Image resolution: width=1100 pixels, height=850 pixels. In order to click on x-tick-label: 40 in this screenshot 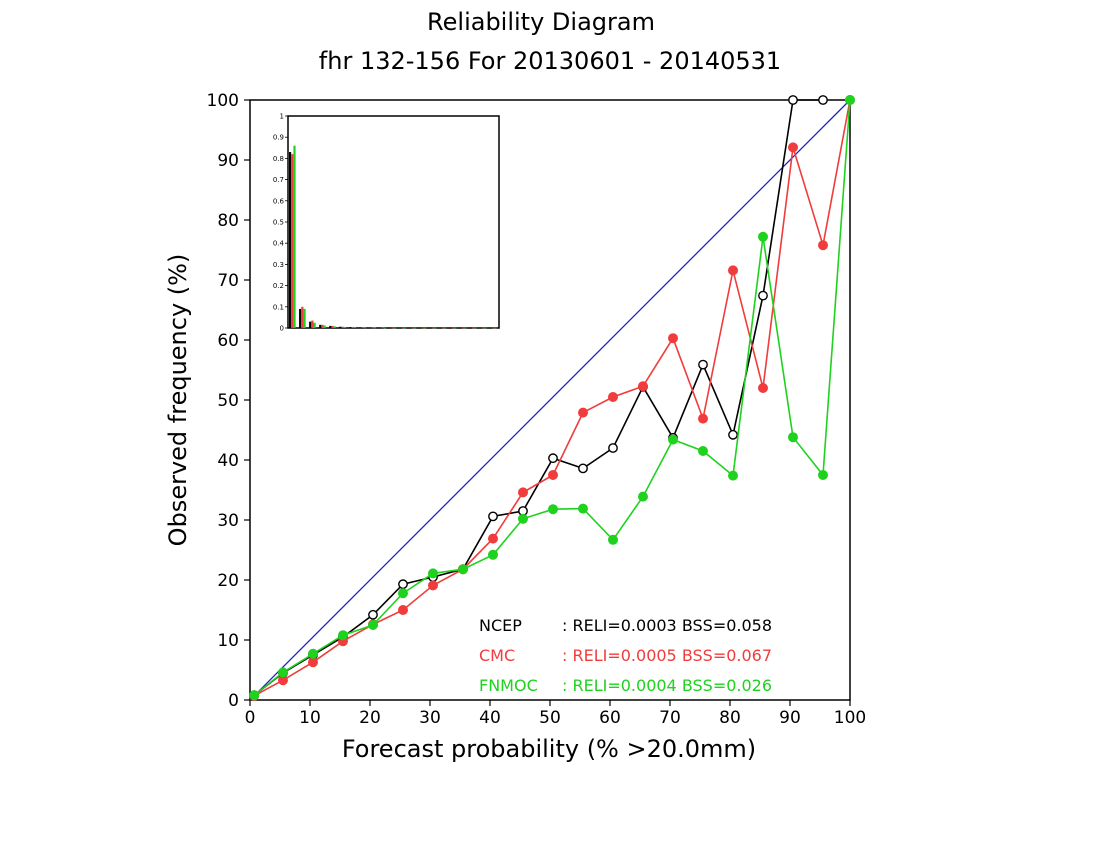, I will do `click(490, 718)`.